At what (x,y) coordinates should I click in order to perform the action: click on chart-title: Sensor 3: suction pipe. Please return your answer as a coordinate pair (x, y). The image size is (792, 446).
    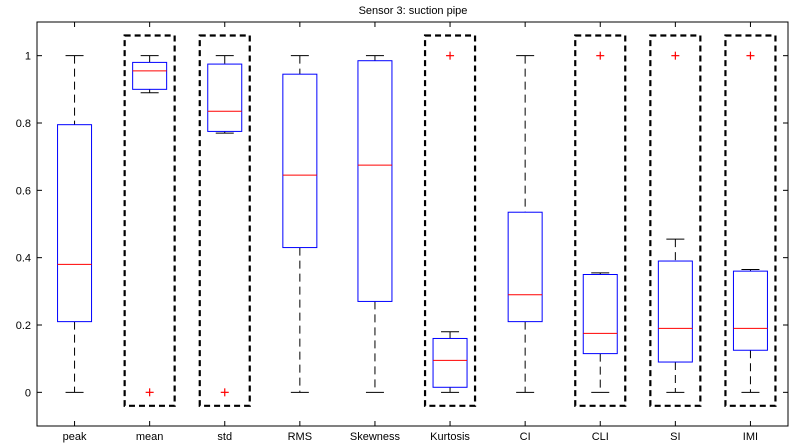
    Looking at the image, I should click on (413, 11).